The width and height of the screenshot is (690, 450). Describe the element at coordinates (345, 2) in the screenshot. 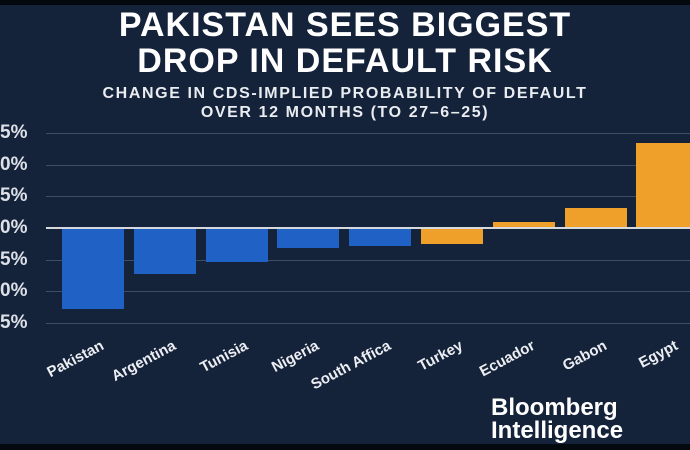

I see `top-border` at that location.